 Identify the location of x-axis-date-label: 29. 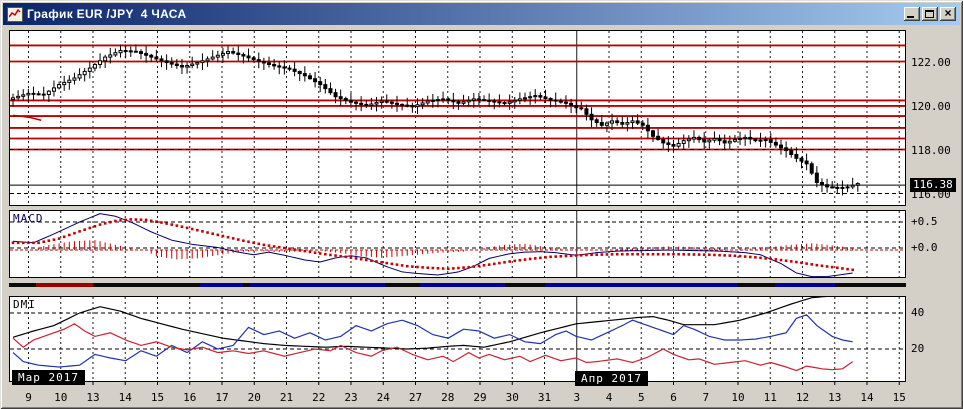
(480, 397).